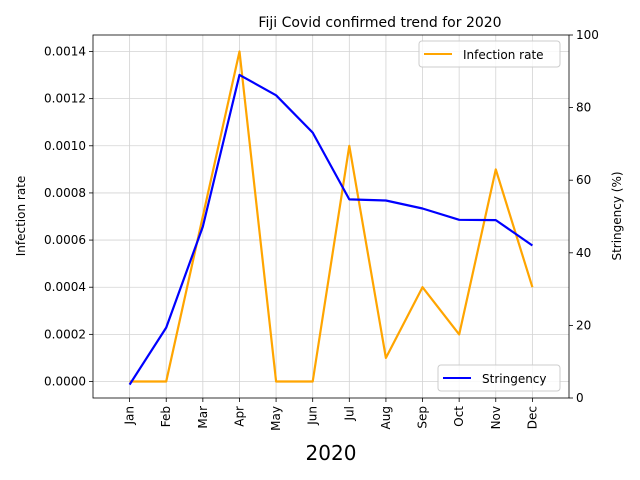 This screenshot has height=480, width=640. I want to click on x-tick-label: Aug, so click(386, 417).